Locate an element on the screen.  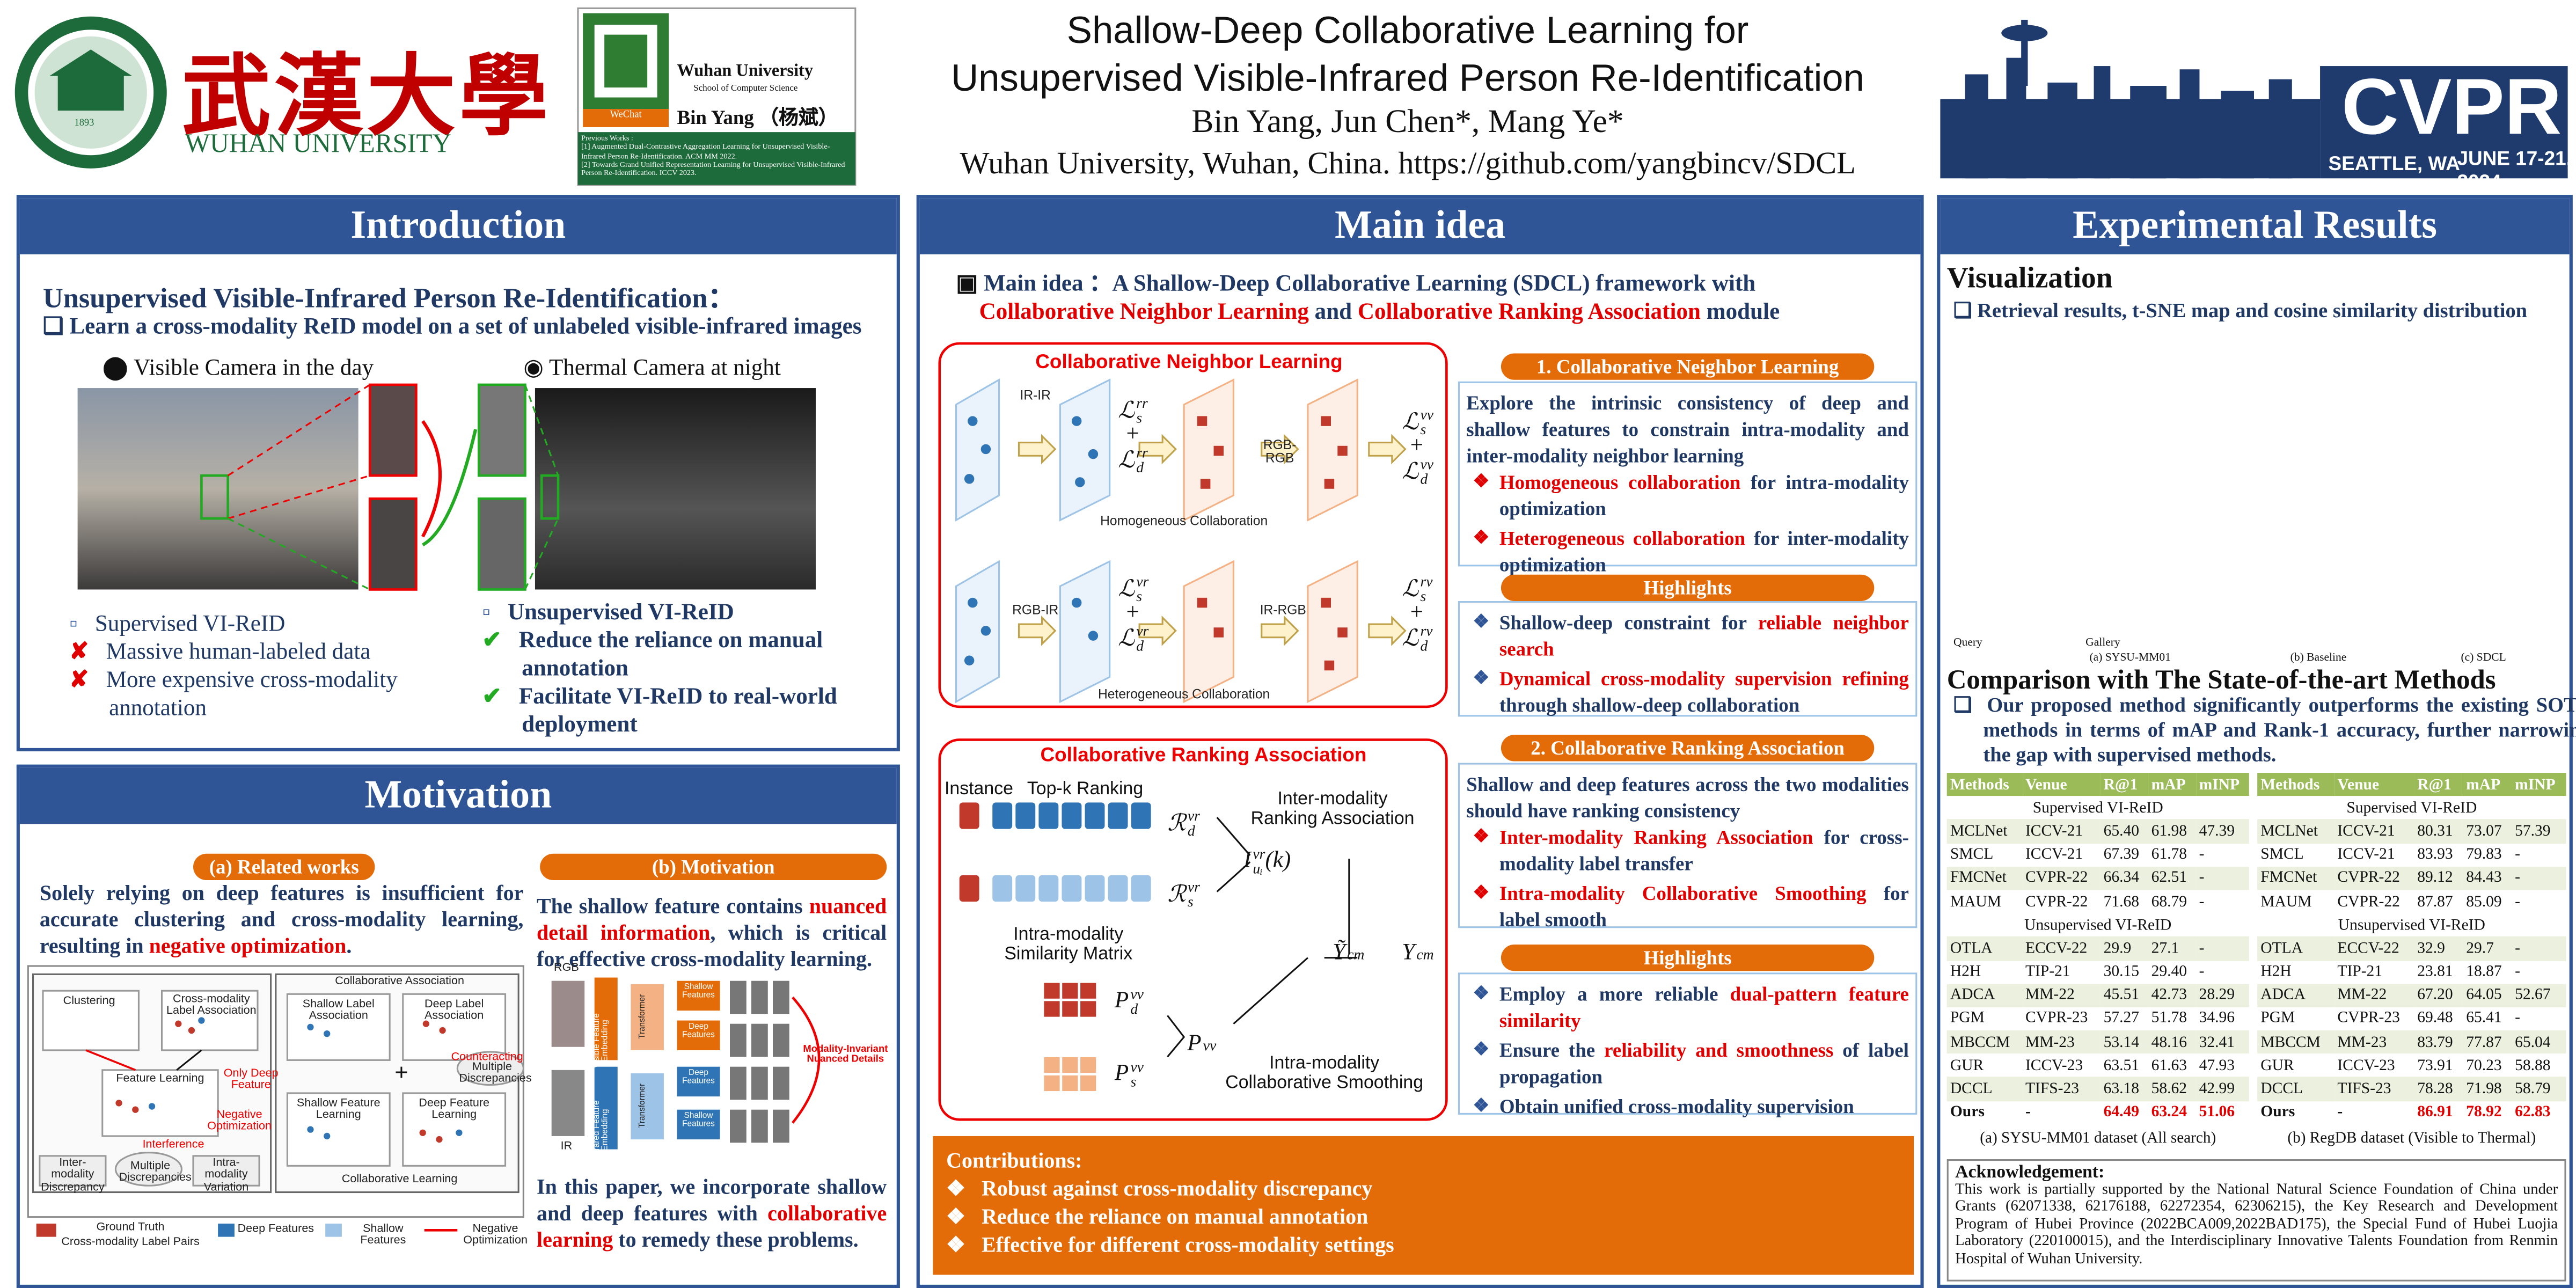
math-base: P is located at coordinates (1121, 1074).